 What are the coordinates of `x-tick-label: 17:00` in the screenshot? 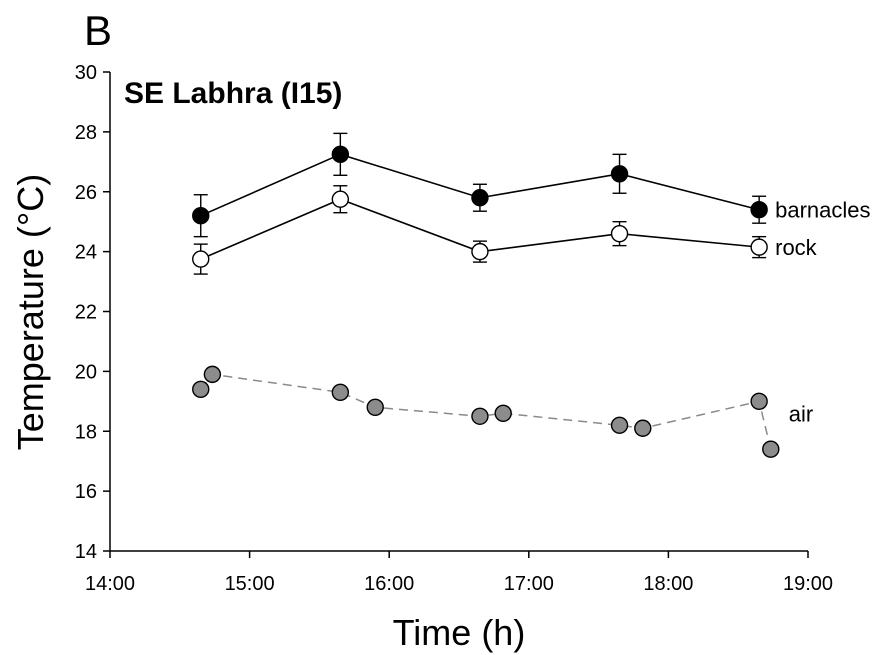 It's located at (529, 584).